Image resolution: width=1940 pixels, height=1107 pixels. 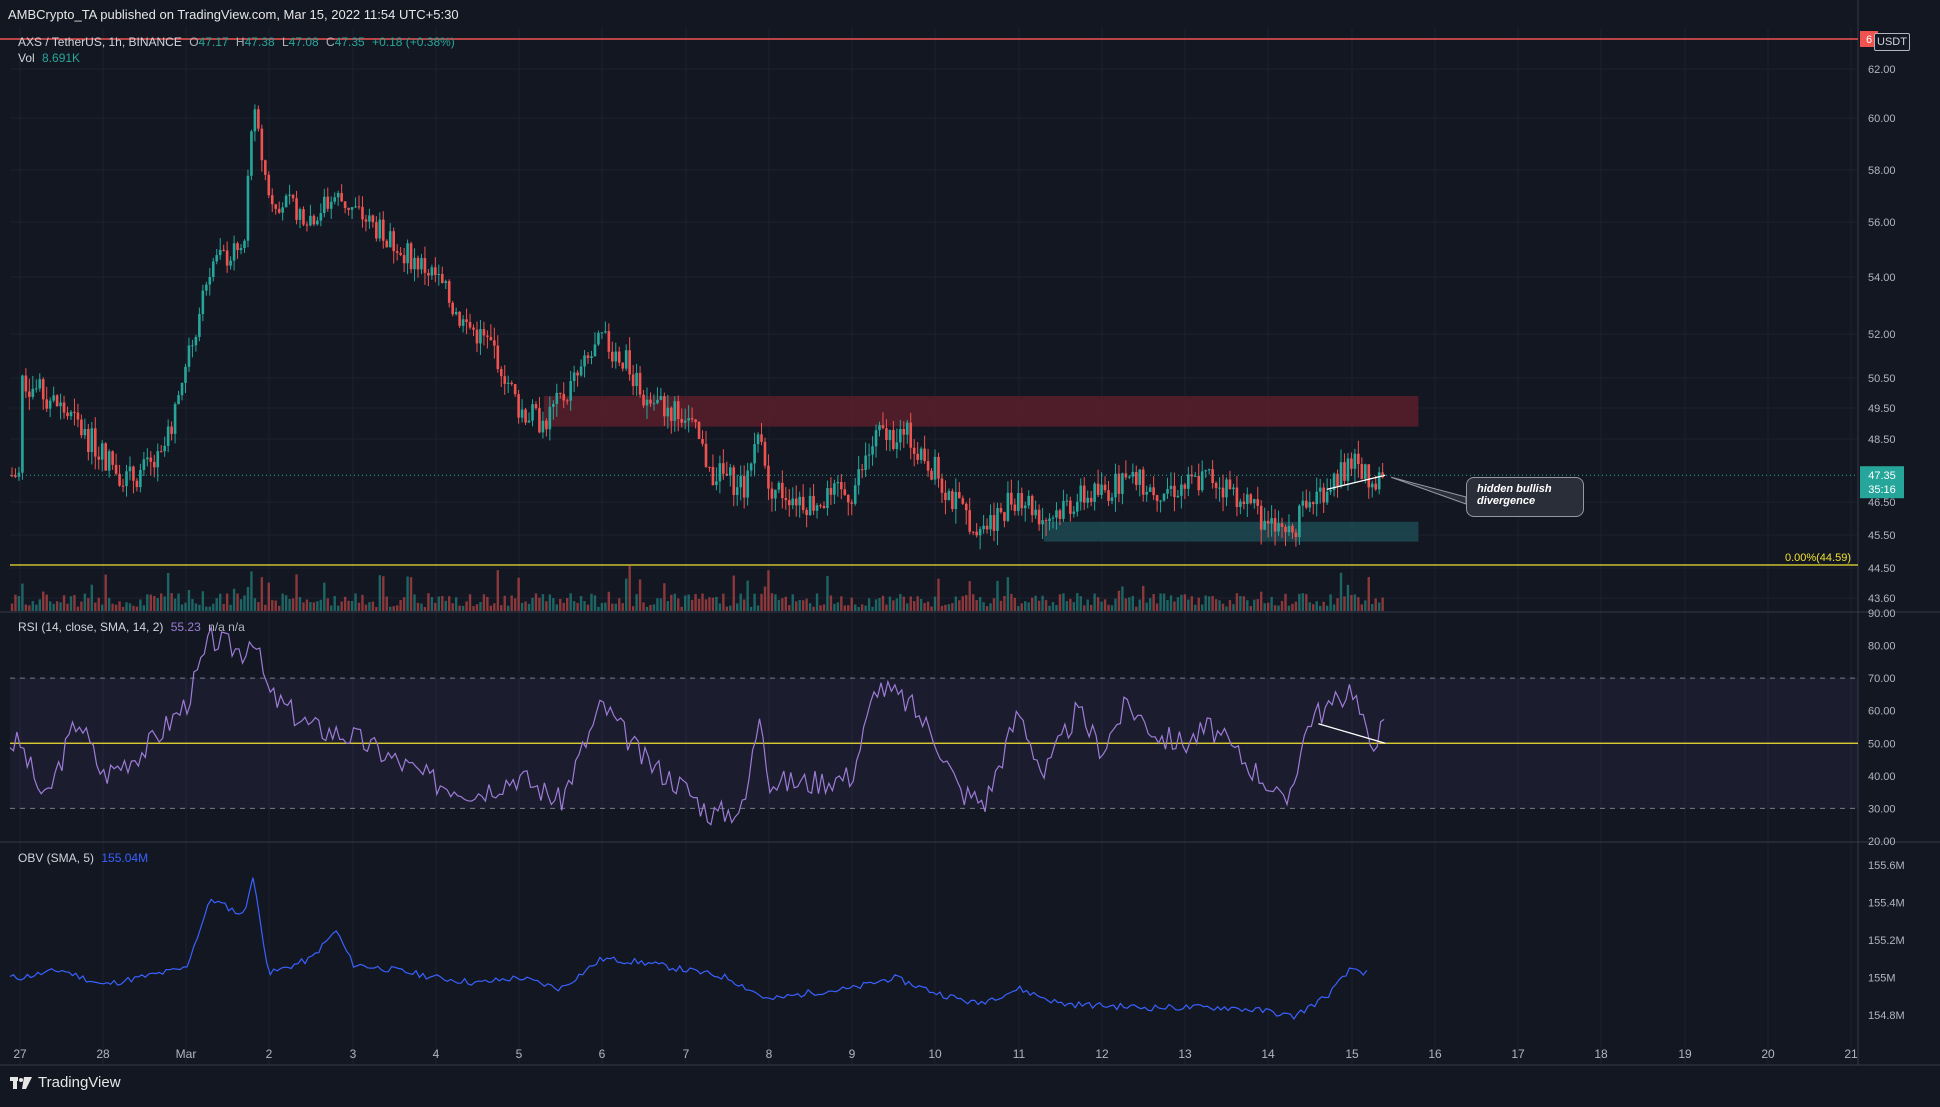 What do you see at coordinates (100, 42) in the screenshot?
I see `symbol-label: AXS / TetherUS, 1h, BINANCE` at bounding box center [100, 42].